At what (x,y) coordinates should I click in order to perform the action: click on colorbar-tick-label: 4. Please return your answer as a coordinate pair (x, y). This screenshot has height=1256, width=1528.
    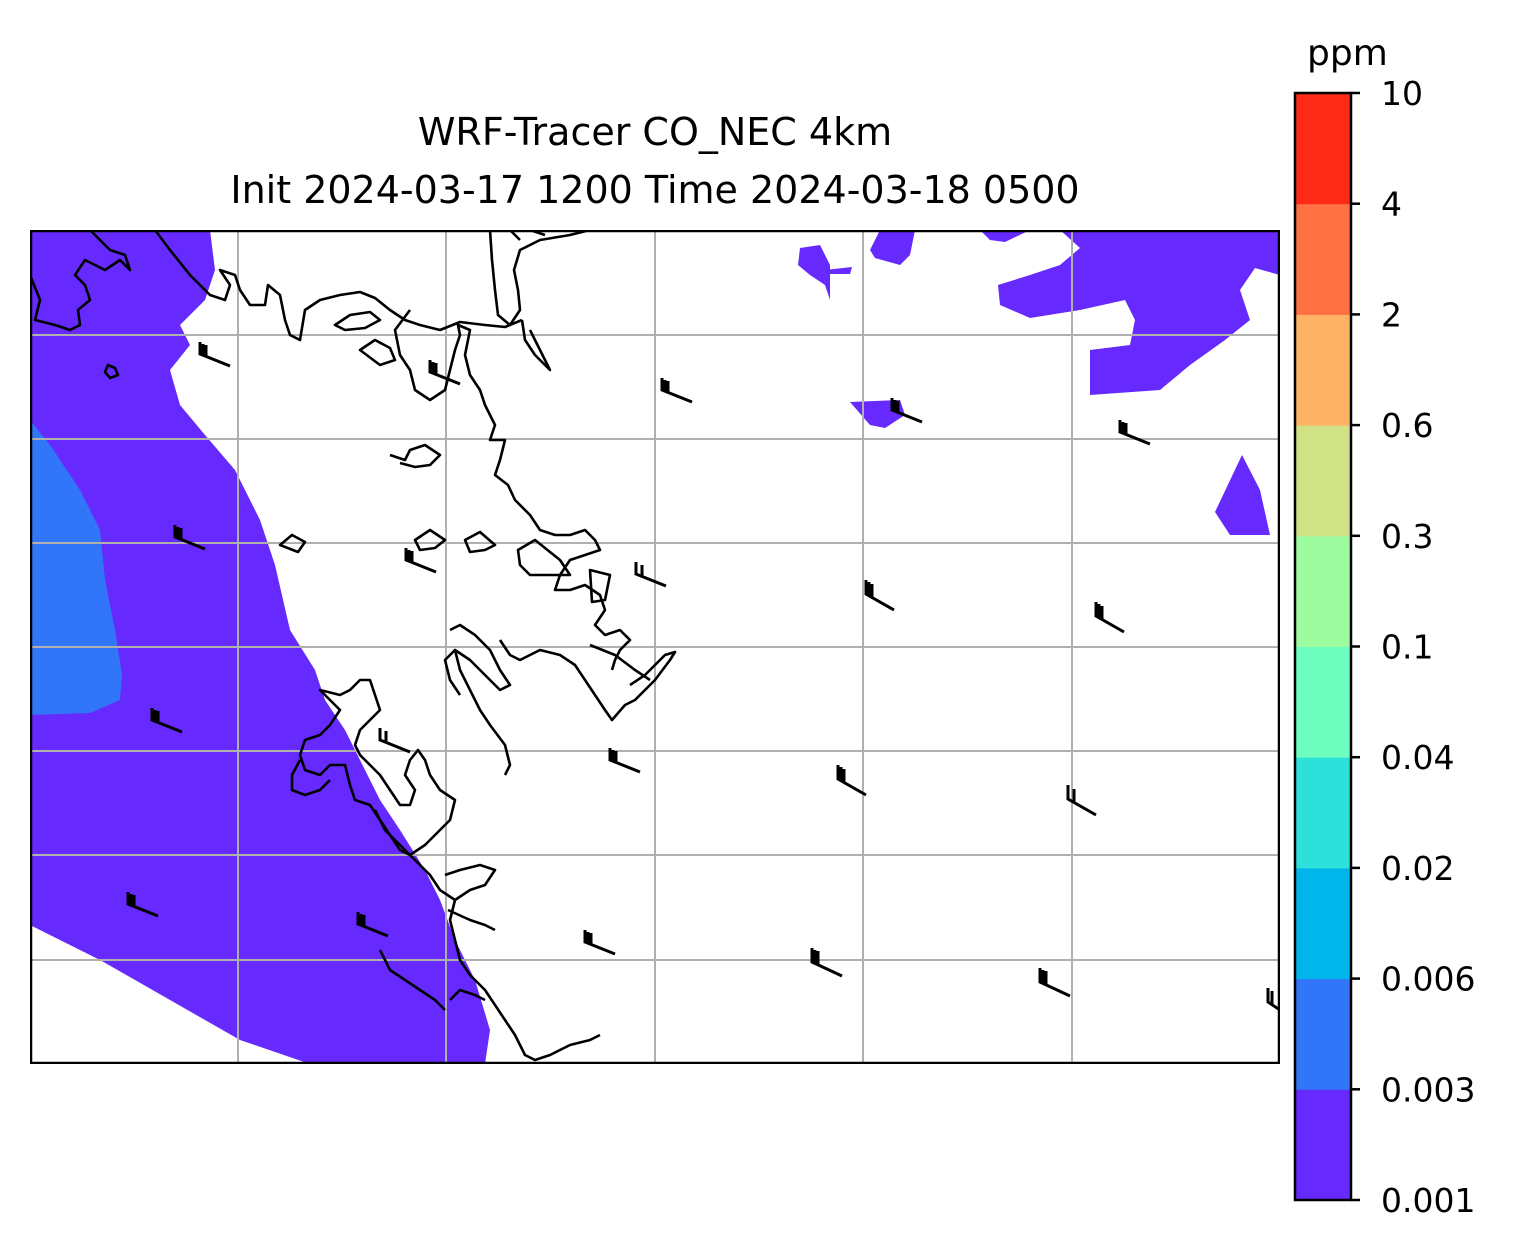
    Looking at the image, I should click on (1391, 204).